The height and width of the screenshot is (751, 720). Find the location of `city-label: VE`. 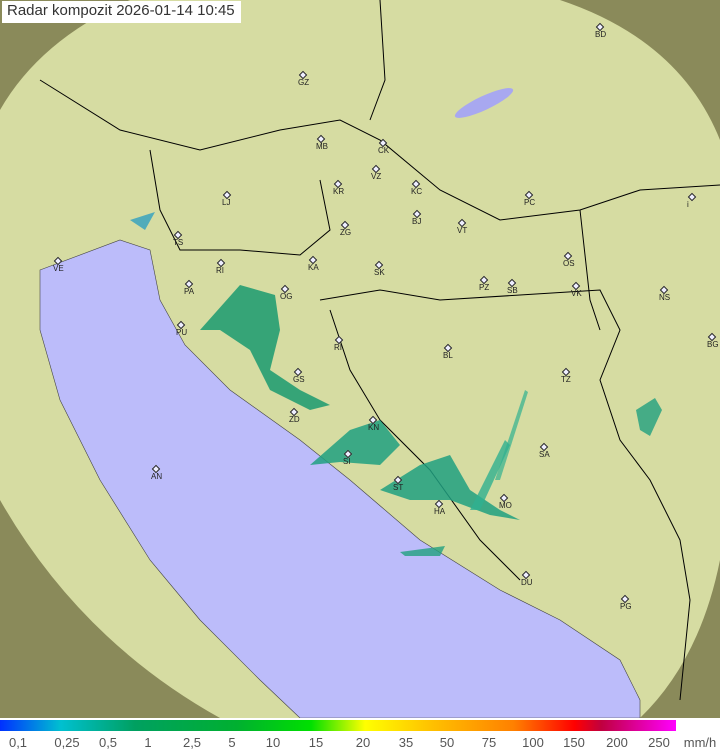

city-label: VE is located at coordinates (58, 264).